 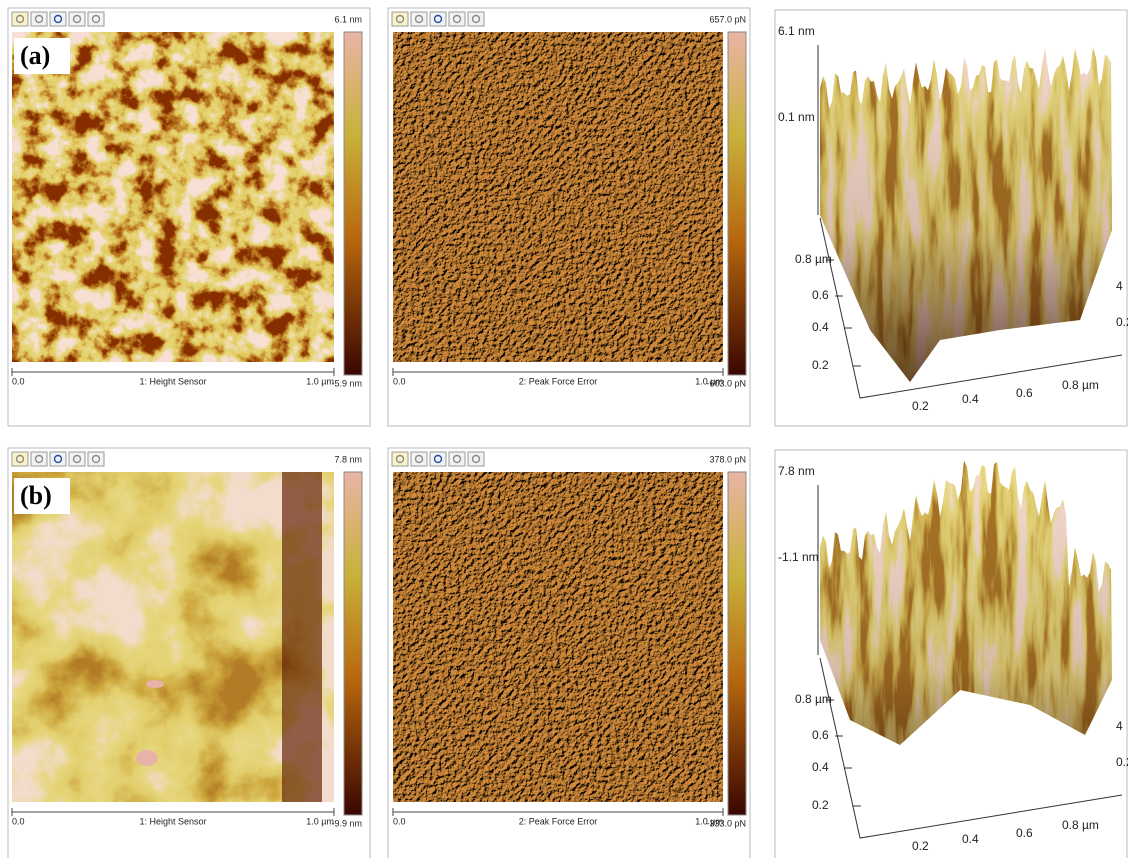 What do you see at coordinates (726, 823) in the screenshot?
I see `scale-min: -333.0 pN` at bounding box center [726, 823].